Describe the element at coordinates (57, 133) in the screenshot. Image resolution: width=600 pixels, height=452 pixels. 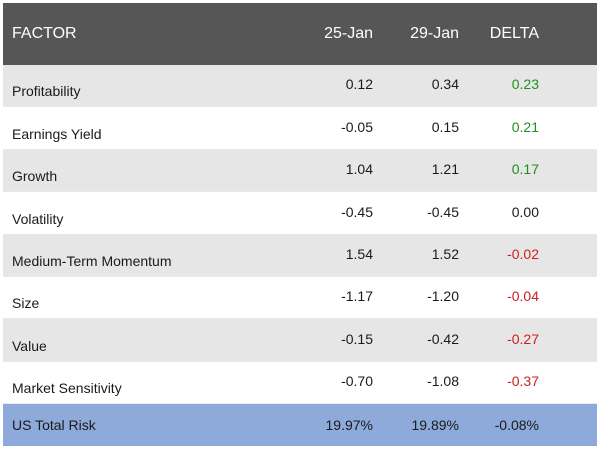
I see `factor-name: Earnings Yield` at that location.